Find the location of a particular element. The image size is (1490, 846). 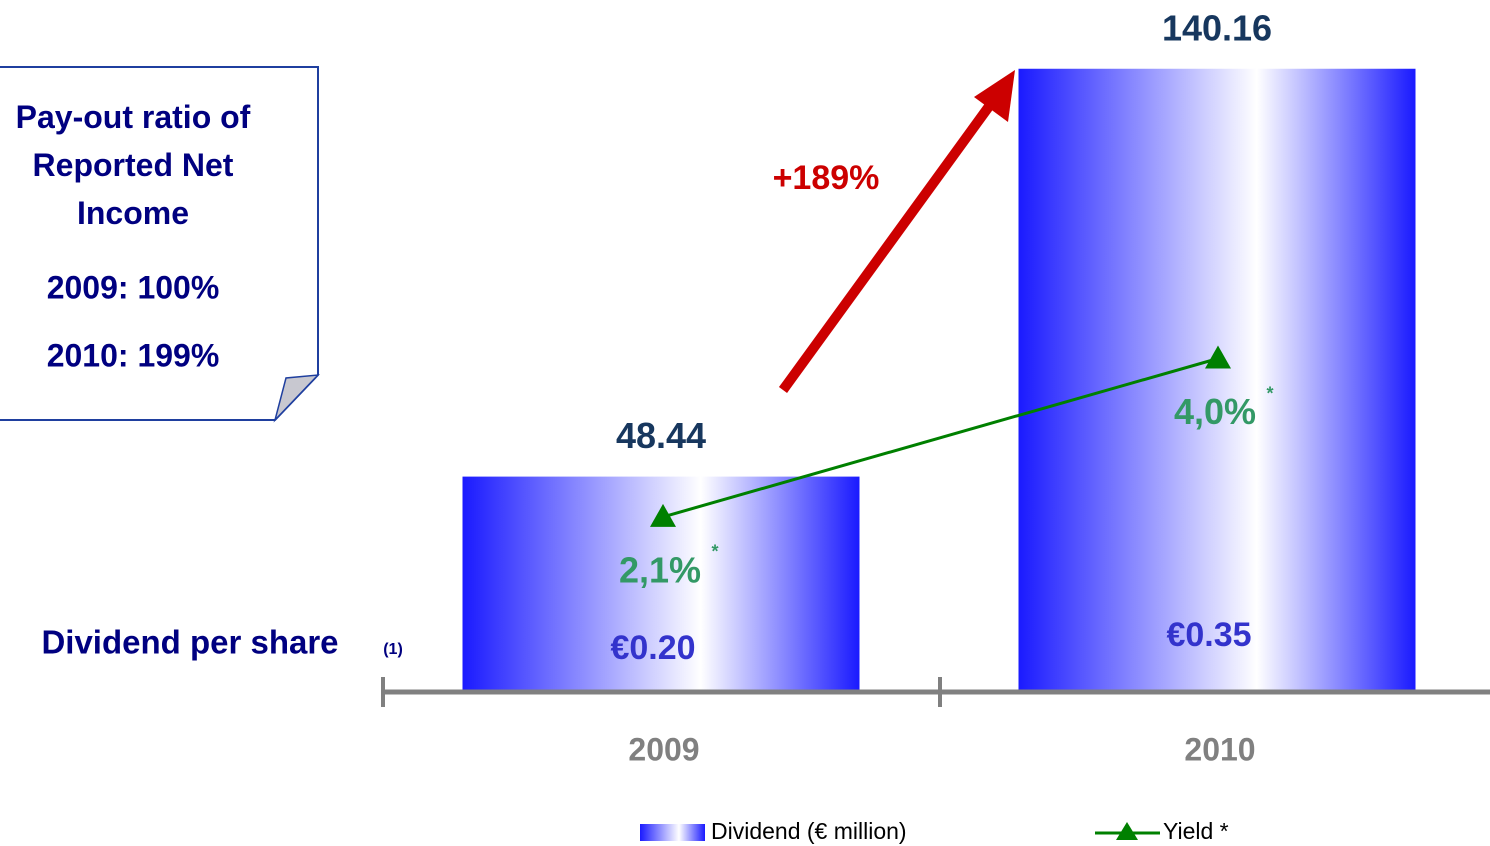

dps-value: €0.20 is located at coordinates (652, 648).